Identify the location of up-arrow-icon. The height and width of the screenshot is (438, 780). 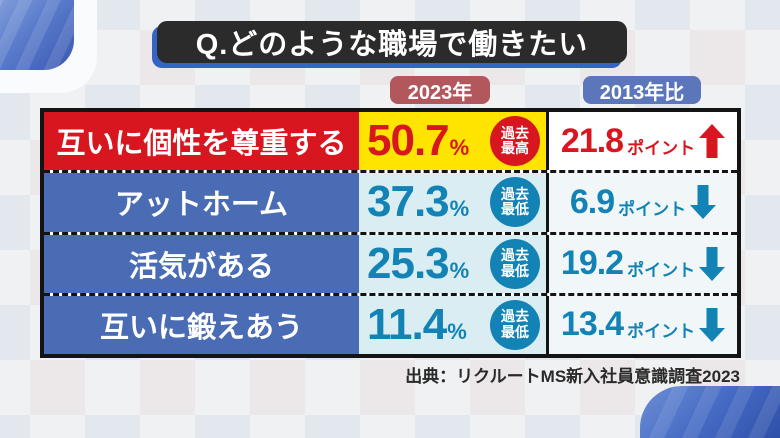
(712, 141).